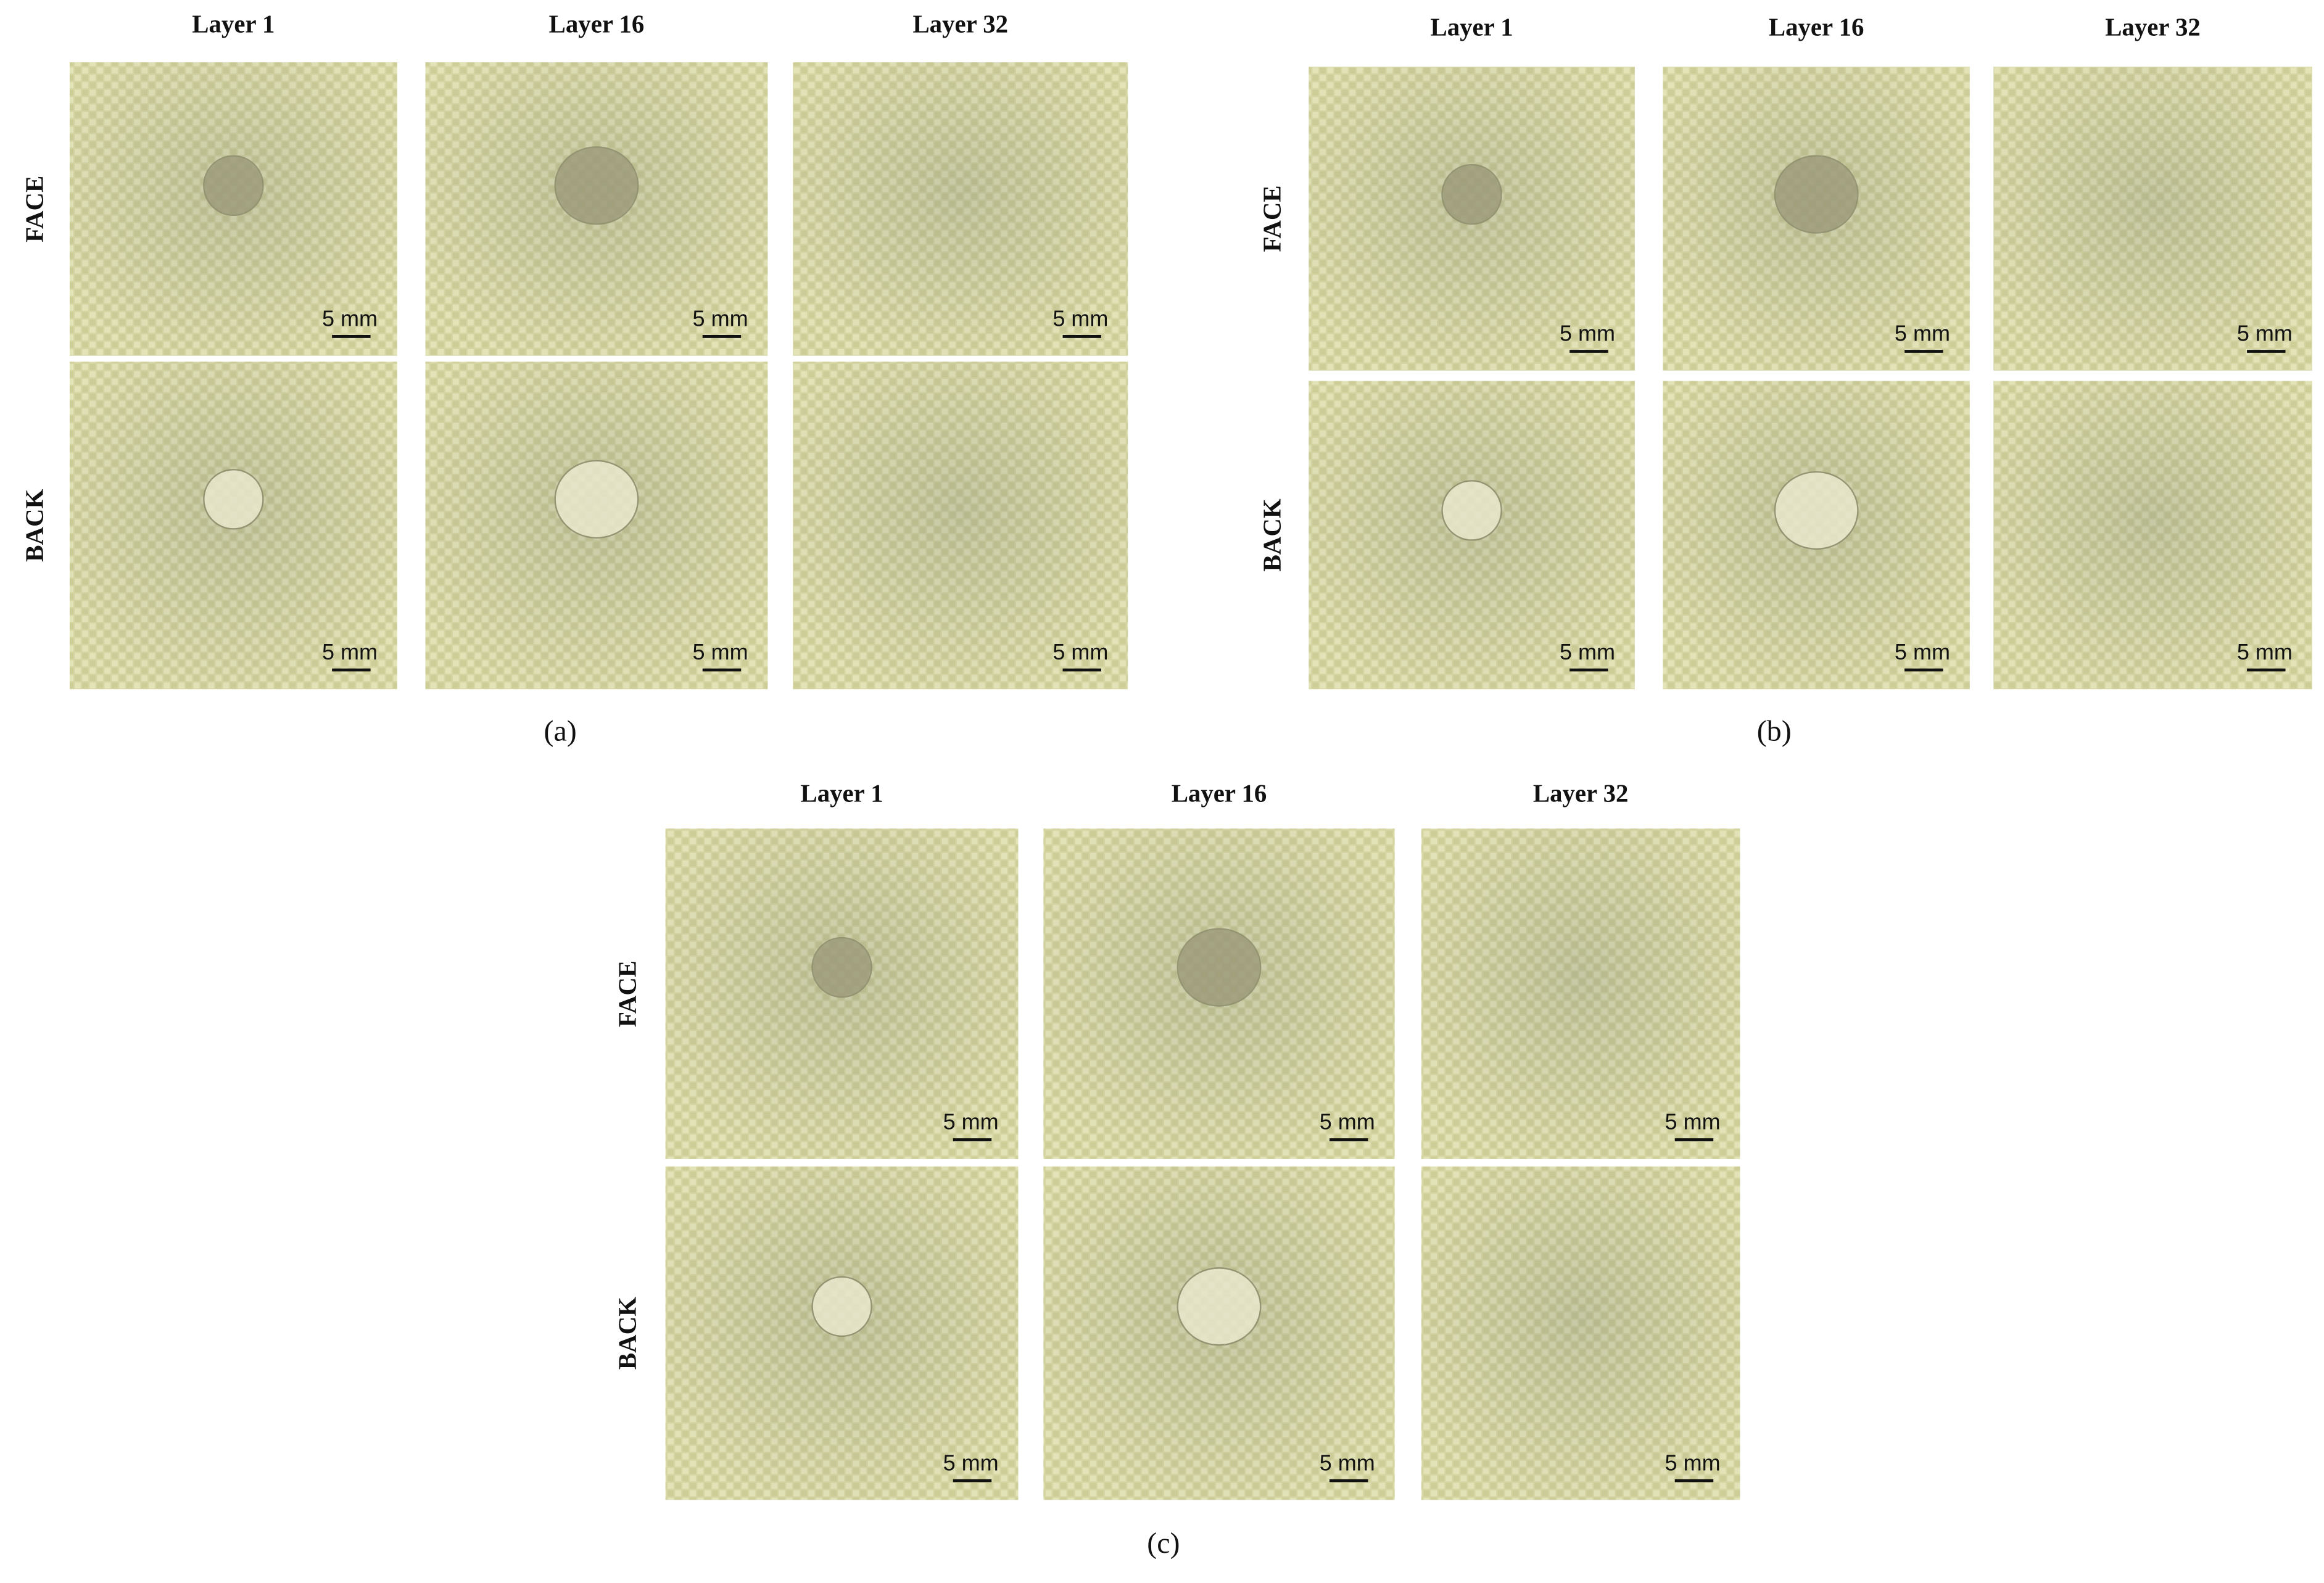 Image resolution: width=2324 pixels, height=1583 pixels. What do you see at coordinates (560, 730) in the screenshot?
I see `panel-caption: (a)` at bounding box center [560, 730].